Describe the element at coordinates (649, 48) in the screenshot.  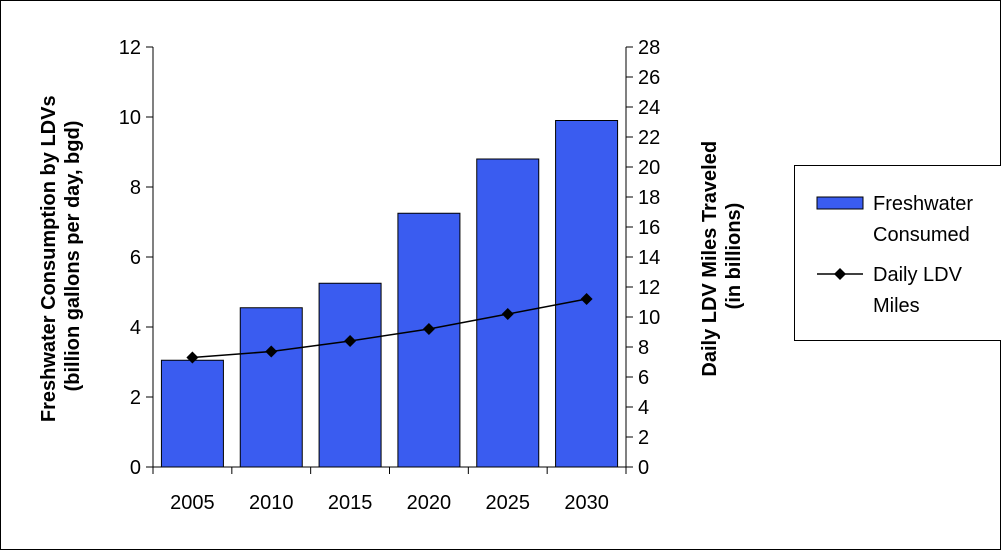
I see `y-right-tick-label: 28` at that location.